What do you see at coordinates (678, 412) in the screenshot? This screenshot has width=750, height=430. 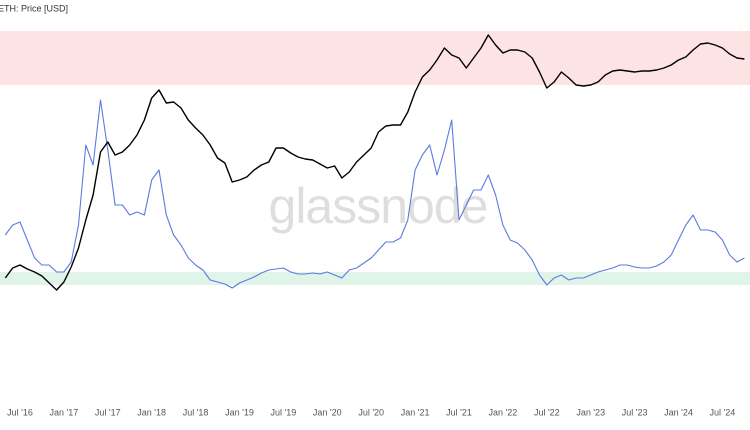 I see `x-tick-label: Jan '24` at bounding box center [678, 412].